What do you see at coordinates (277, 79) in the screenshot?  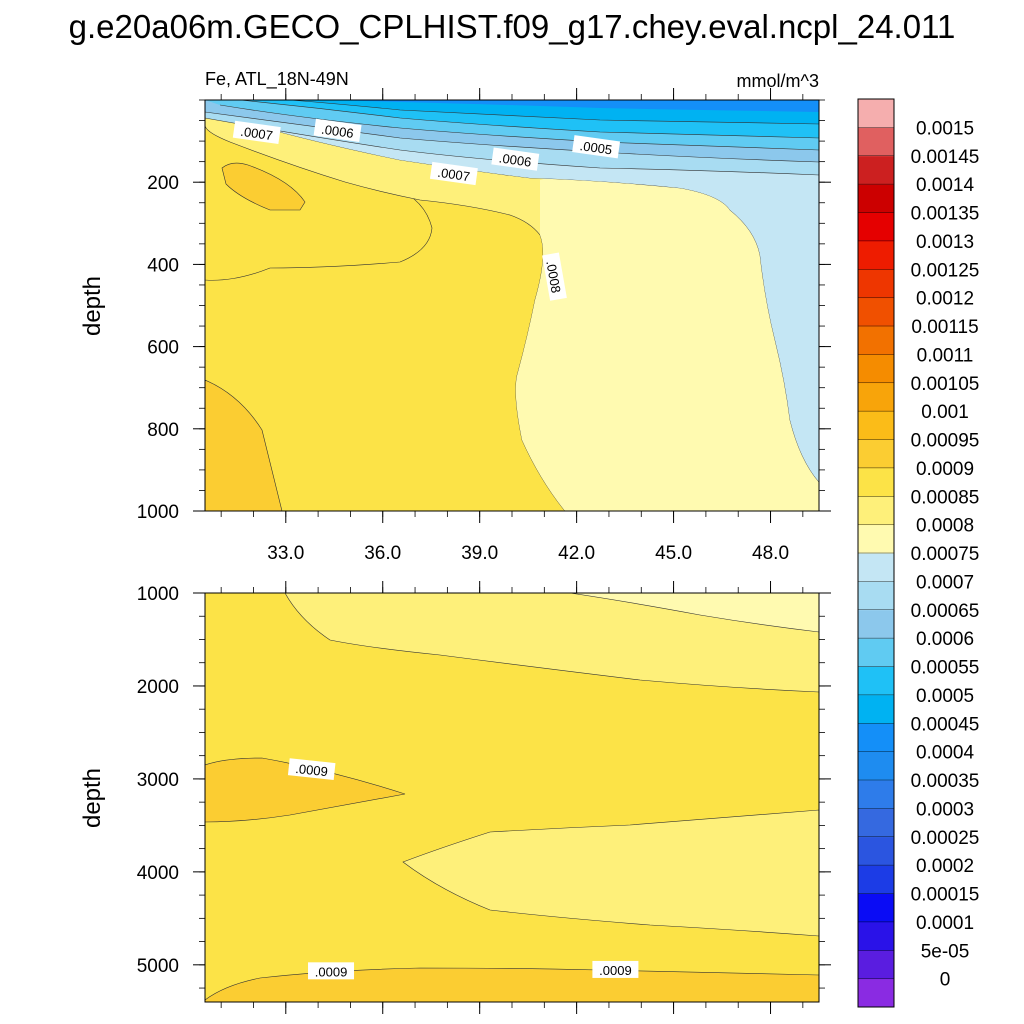 I see `variable-label: Fe, ATL_18N-49N` at bounding box center [277, 79].